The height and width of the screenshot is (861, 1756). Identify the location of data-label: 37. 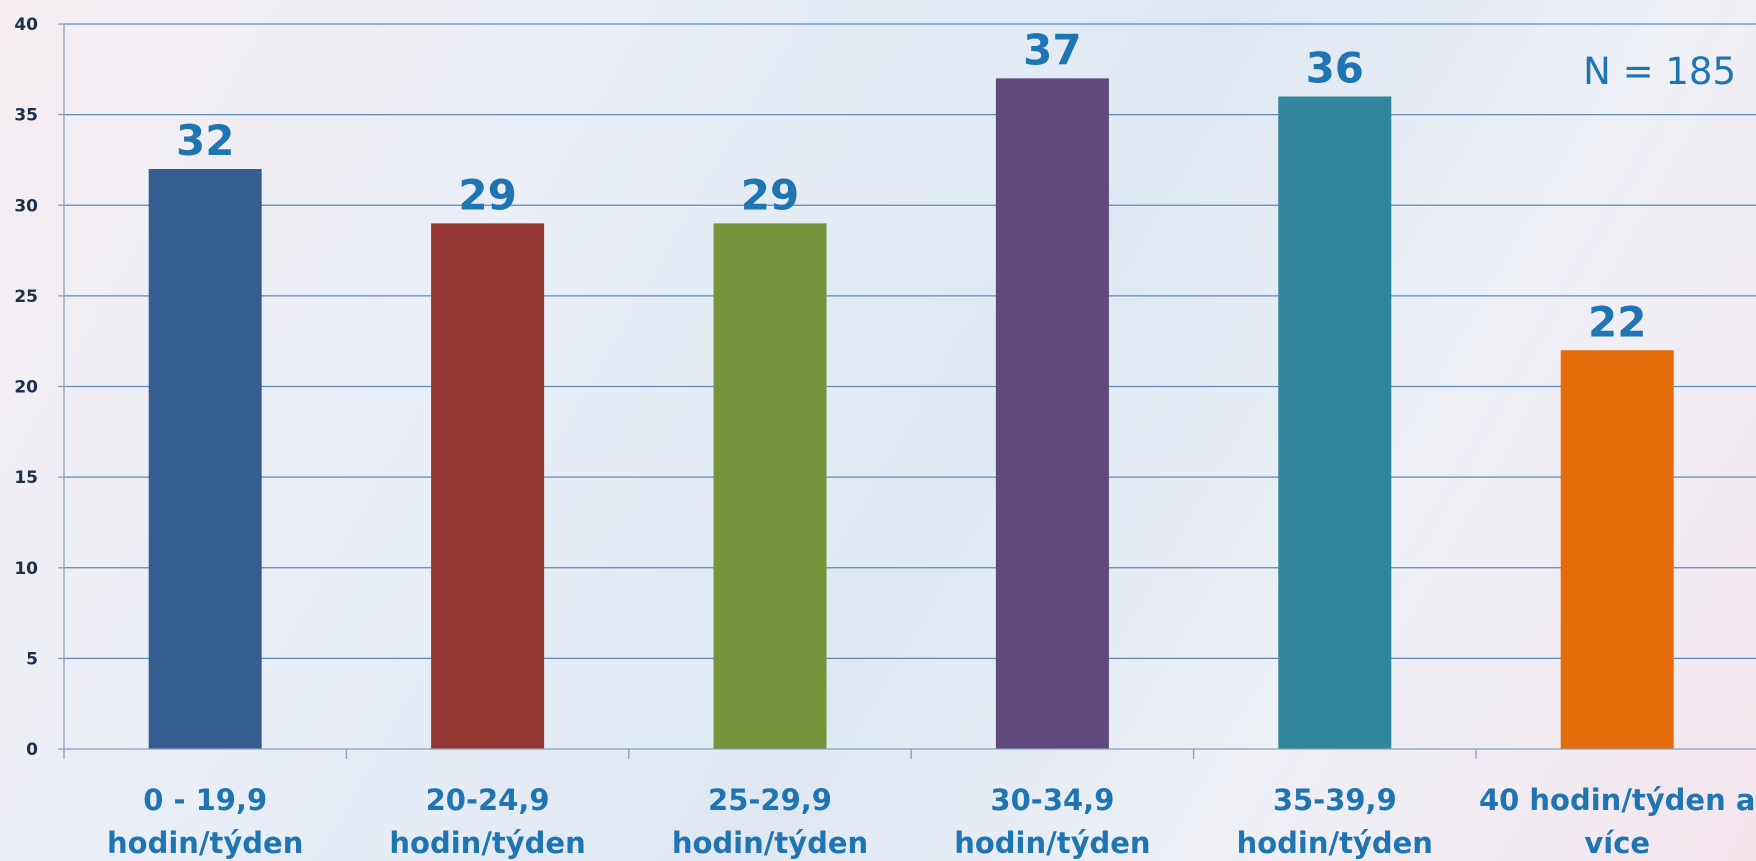
(1052, 49).